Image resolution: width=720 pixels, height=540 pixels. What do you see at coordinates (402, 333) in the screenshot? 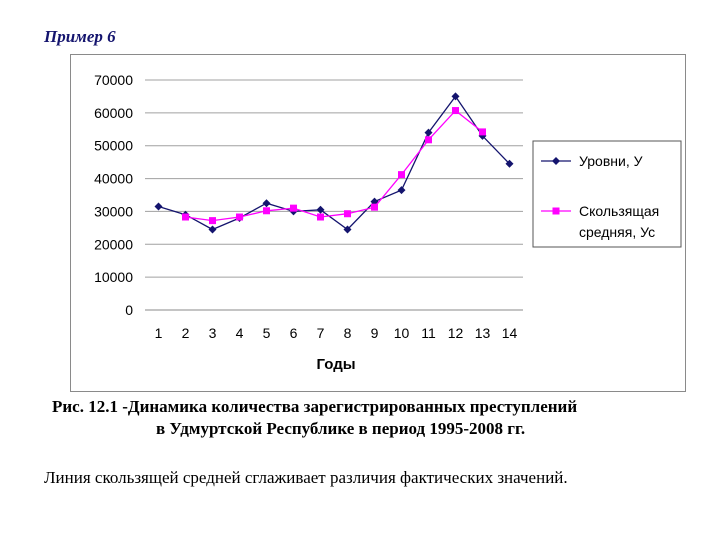
I see `x-tick-label: 10` at bounding box center [402, 333].